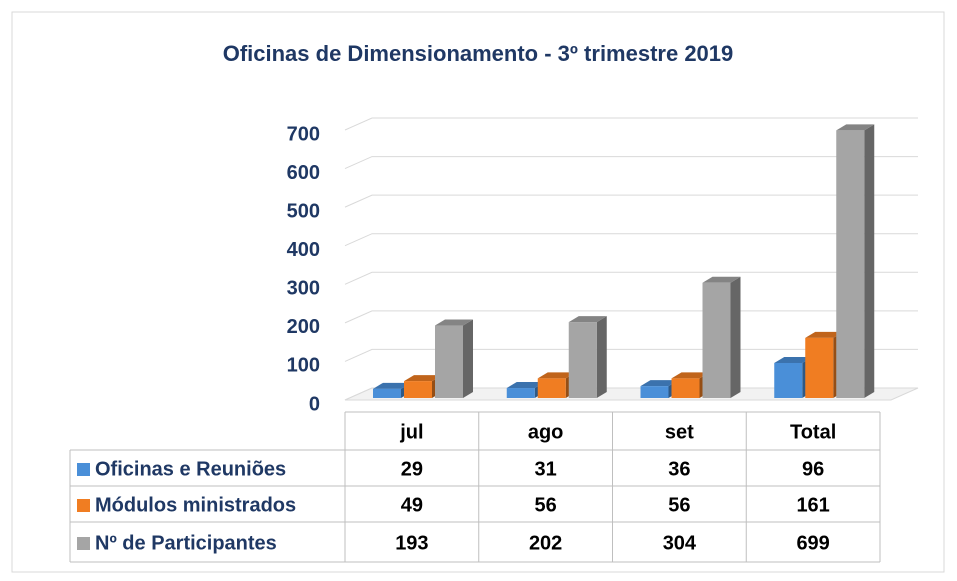  Describe the element at coordinates (680, 543) in the screenshot. I see `table-value: 304` at that location.